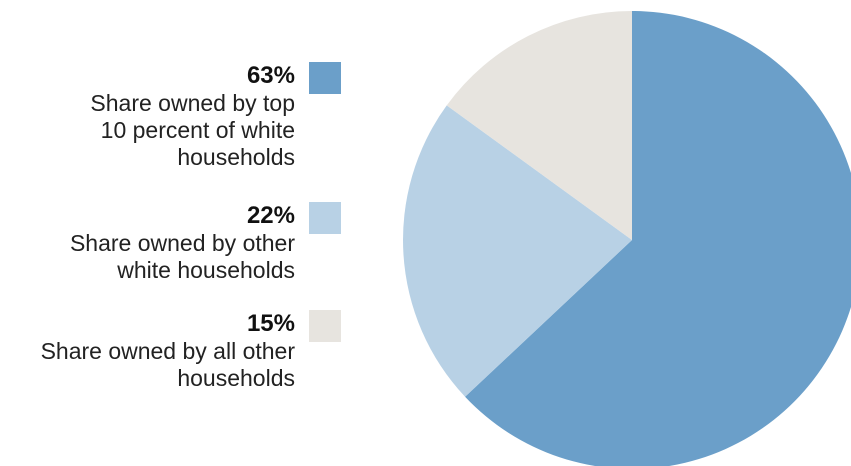  I want to click on legend-label-other-white: Share owned by other white households, so click(182, 256).